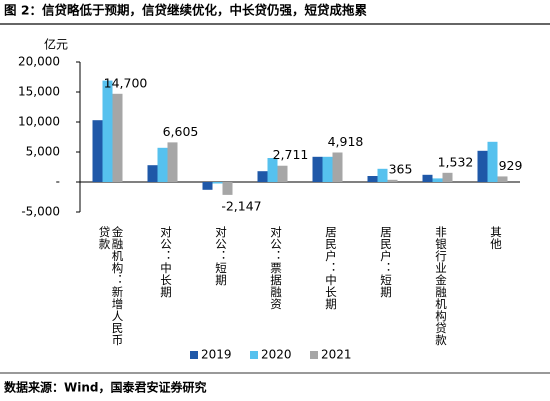 The width and height of the screenshot is (550, 401). Describe the element at coordinates (58, 182) in the screenshot. I see `y-tick-label: -` at that location.